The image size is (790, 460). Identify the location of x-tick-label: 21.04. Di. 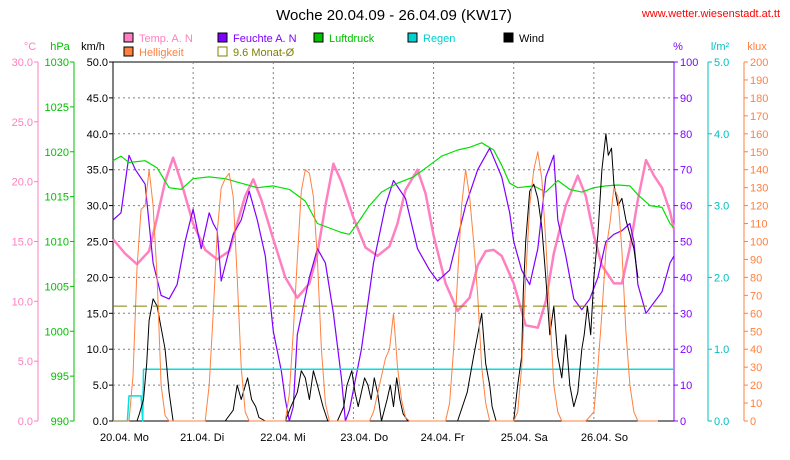
(202, 438).